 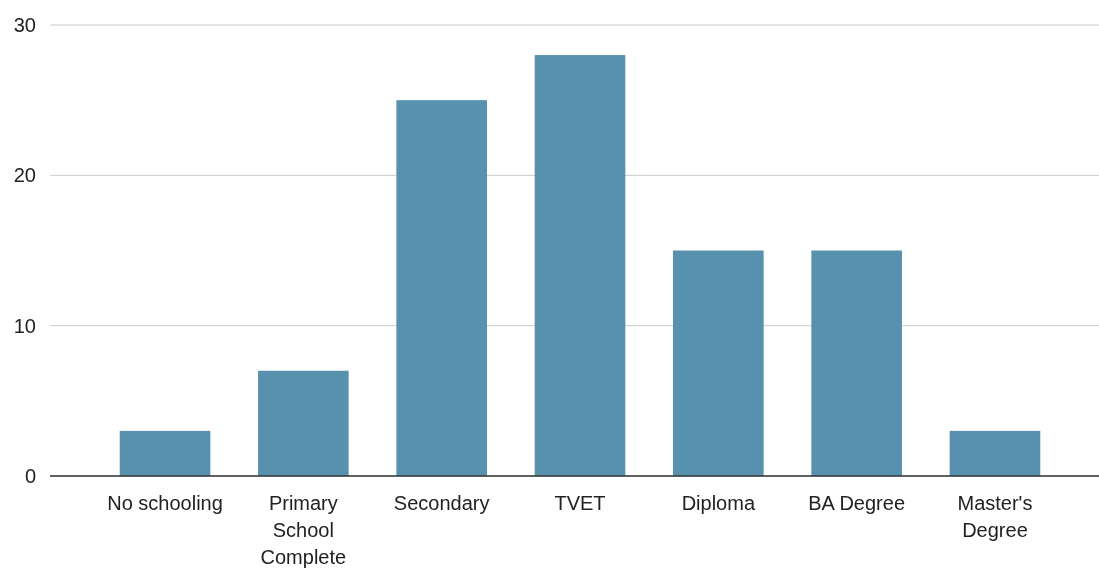 What do you see at coordinates (24, 25) in the screenshot?
I see `y-tick-label: 30` at bounding box center [24, 25].